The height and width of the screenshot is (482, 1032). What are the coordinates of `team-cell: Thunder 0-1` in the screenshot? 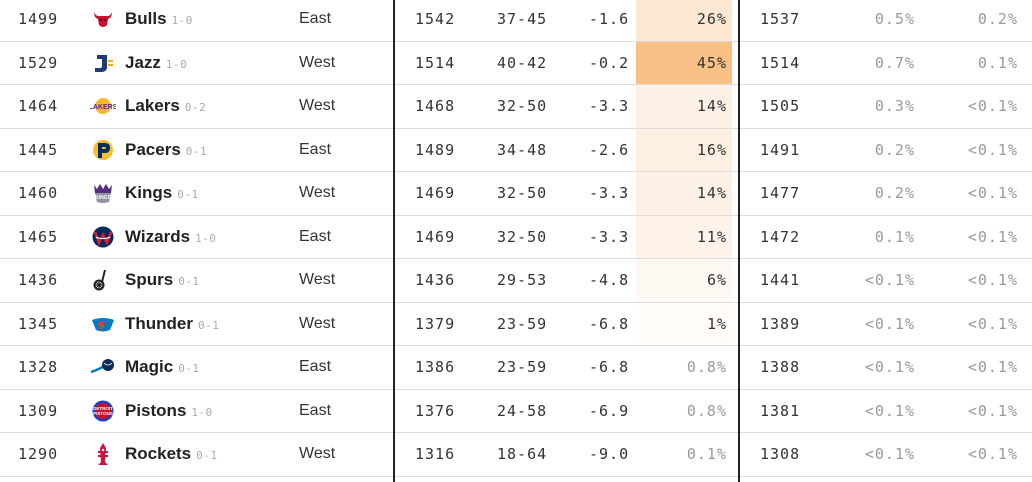 It's located at (172, 324).